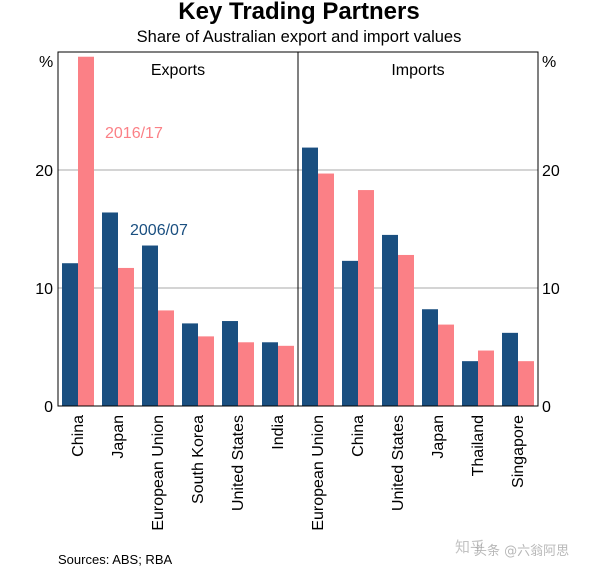  What do you see at coordinates (115, 559) in the screenshot?
I see `source-note: Sources: ABS; RBA` at bounding box center [115, 559].